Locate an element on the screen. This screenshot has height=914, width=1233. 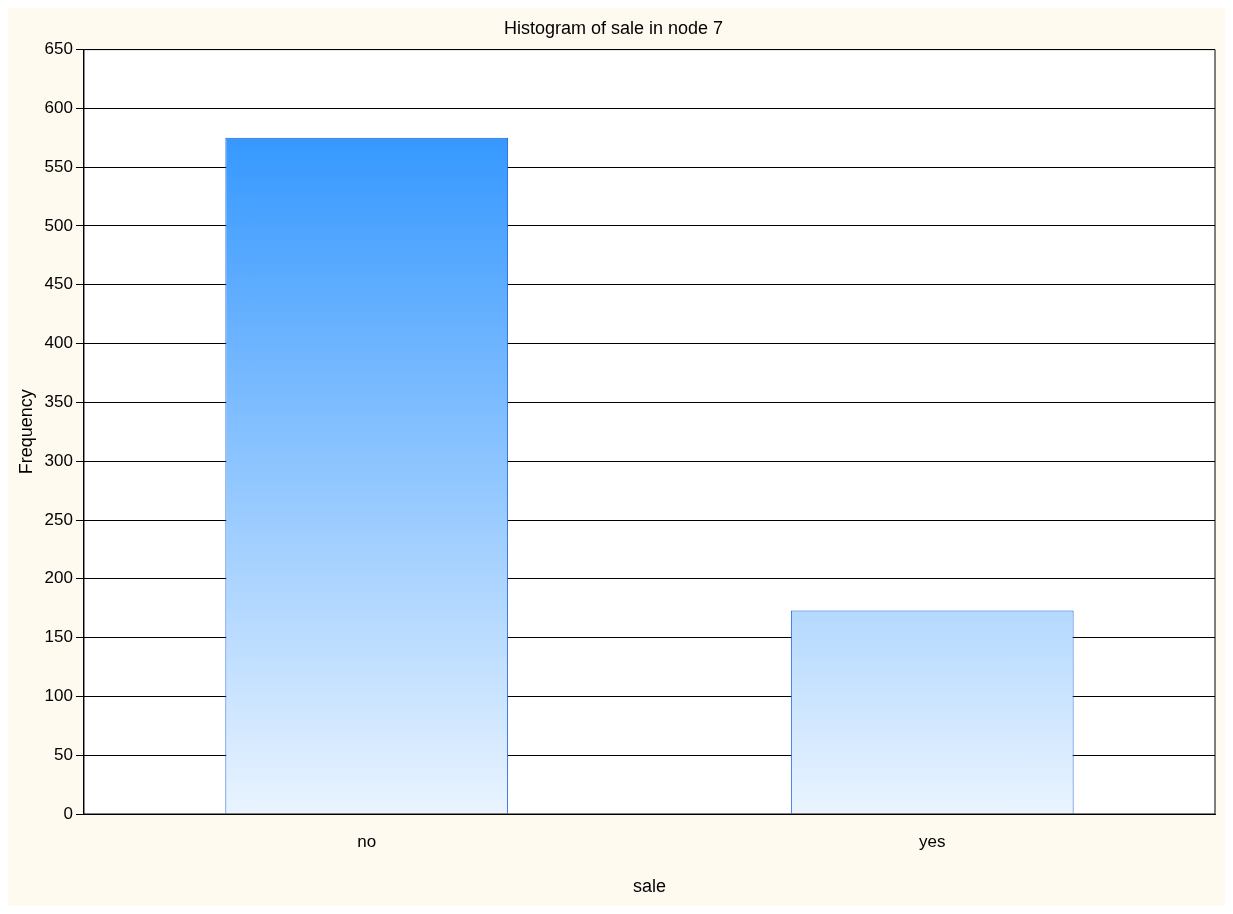
y-tick-label: 0 is located at coordinates (68, 813).